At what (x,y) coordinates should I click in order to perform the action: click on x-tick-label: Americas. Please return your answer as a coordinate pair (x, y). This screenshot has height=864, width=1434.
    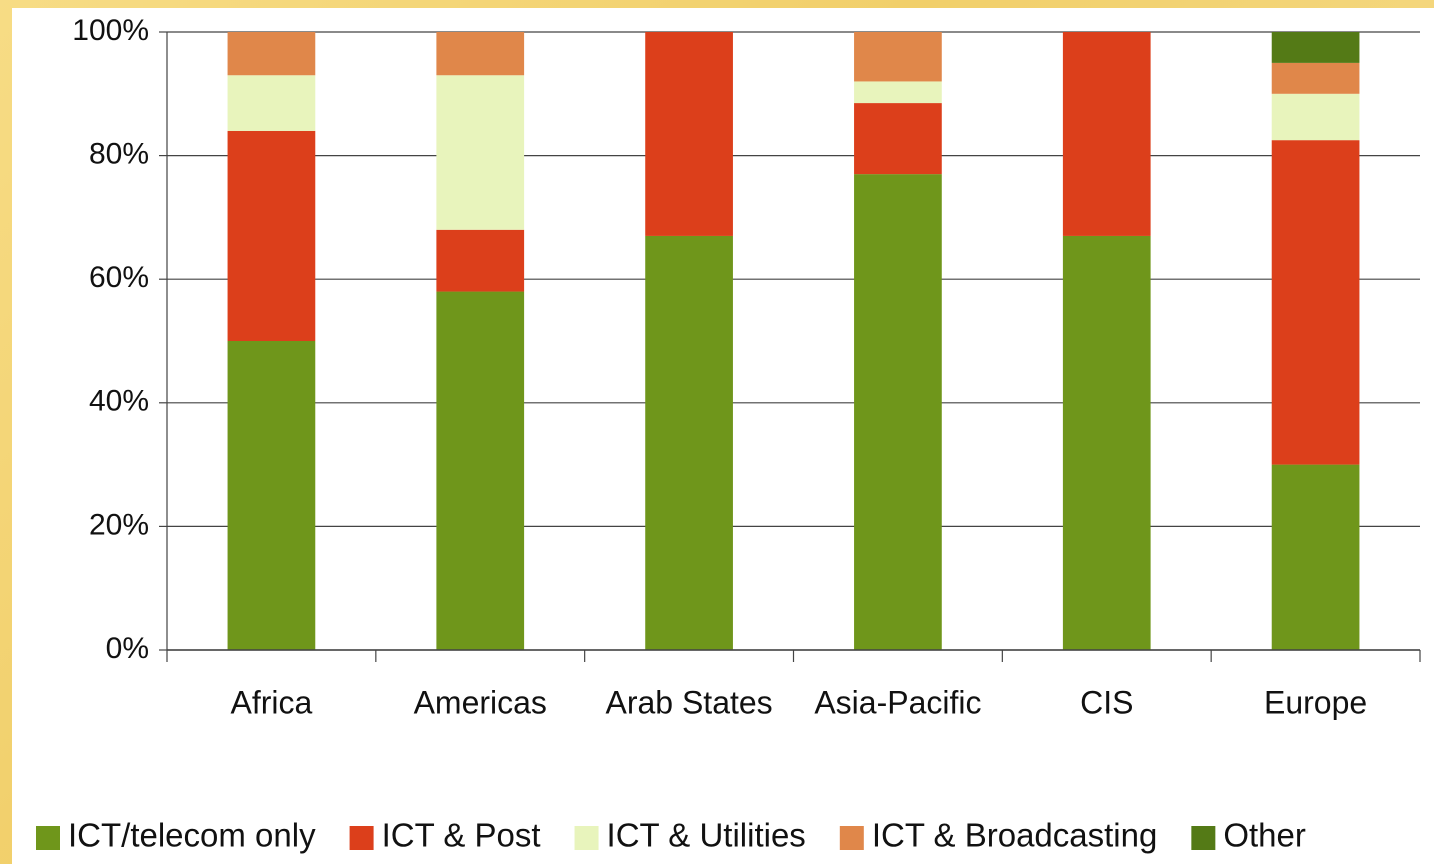
    Looking at the image, I should click on (480, 702).